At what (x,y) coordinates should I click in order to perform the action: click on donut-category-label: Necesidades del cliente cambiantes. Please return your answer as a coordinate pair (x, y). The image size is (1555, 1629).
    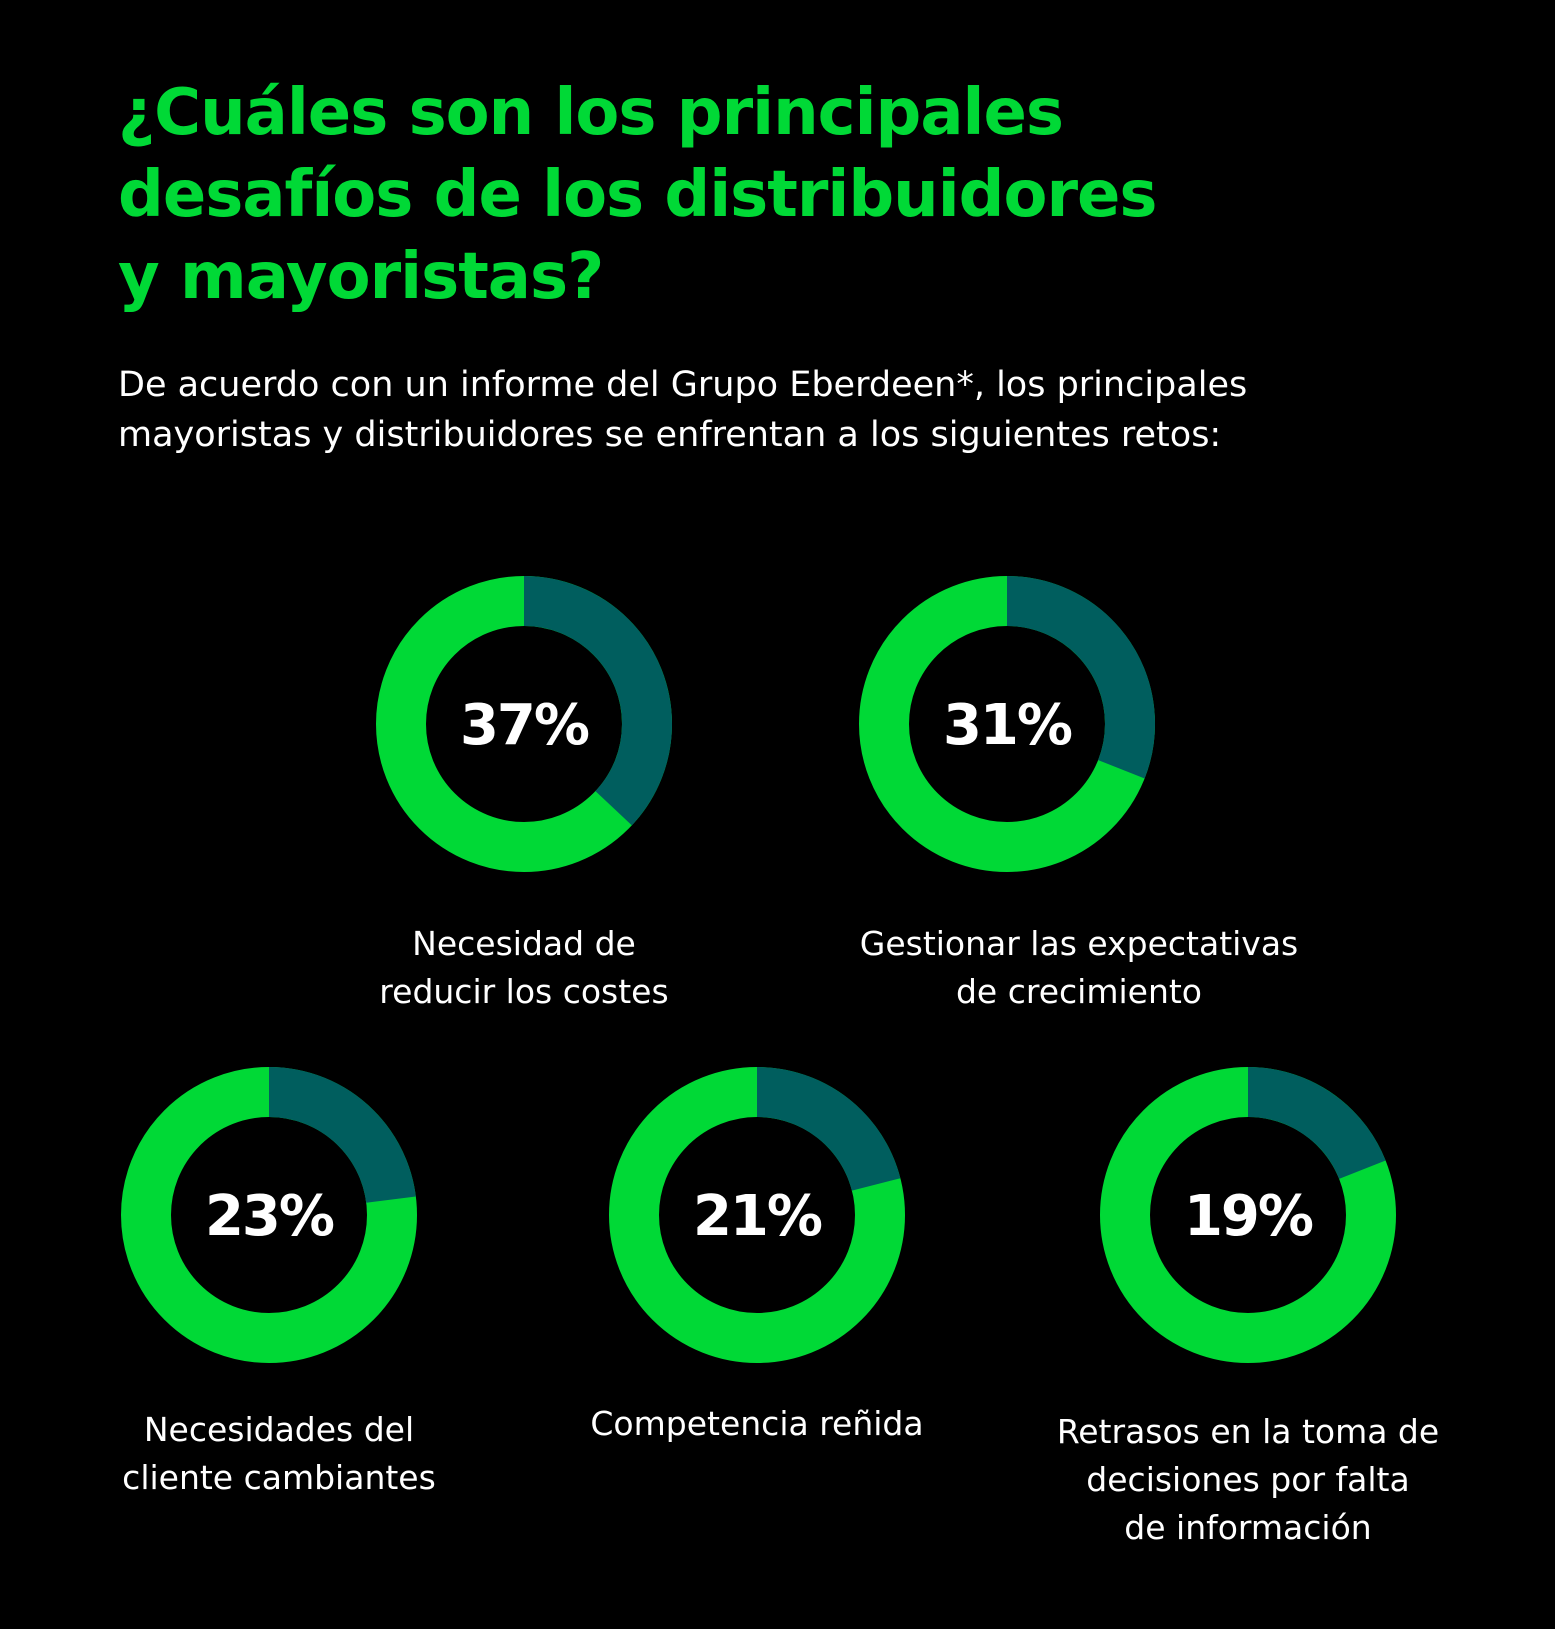
    Looking at the image, I should click on (279, 1454).